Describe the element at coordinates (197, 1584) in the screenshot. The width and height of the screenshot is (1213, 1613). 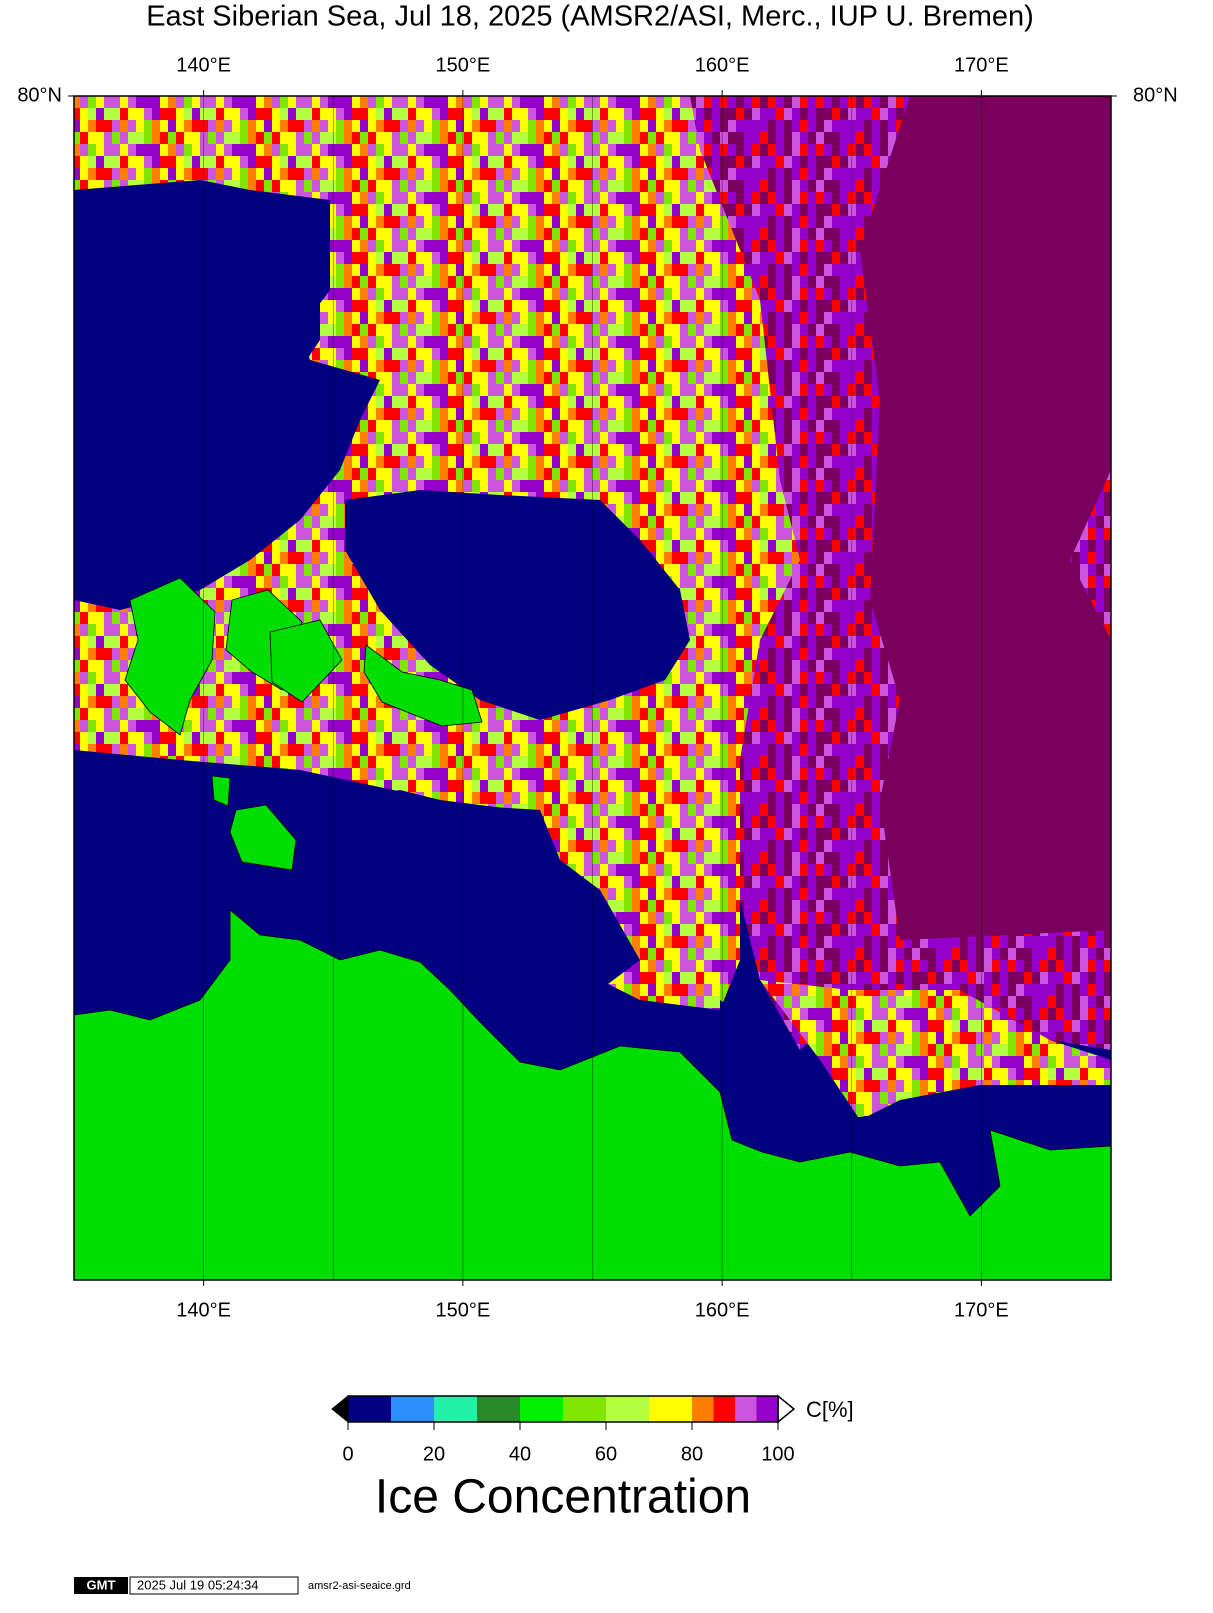
I see `timestamp: 2025 Jul 19 05:24:34` at that location.